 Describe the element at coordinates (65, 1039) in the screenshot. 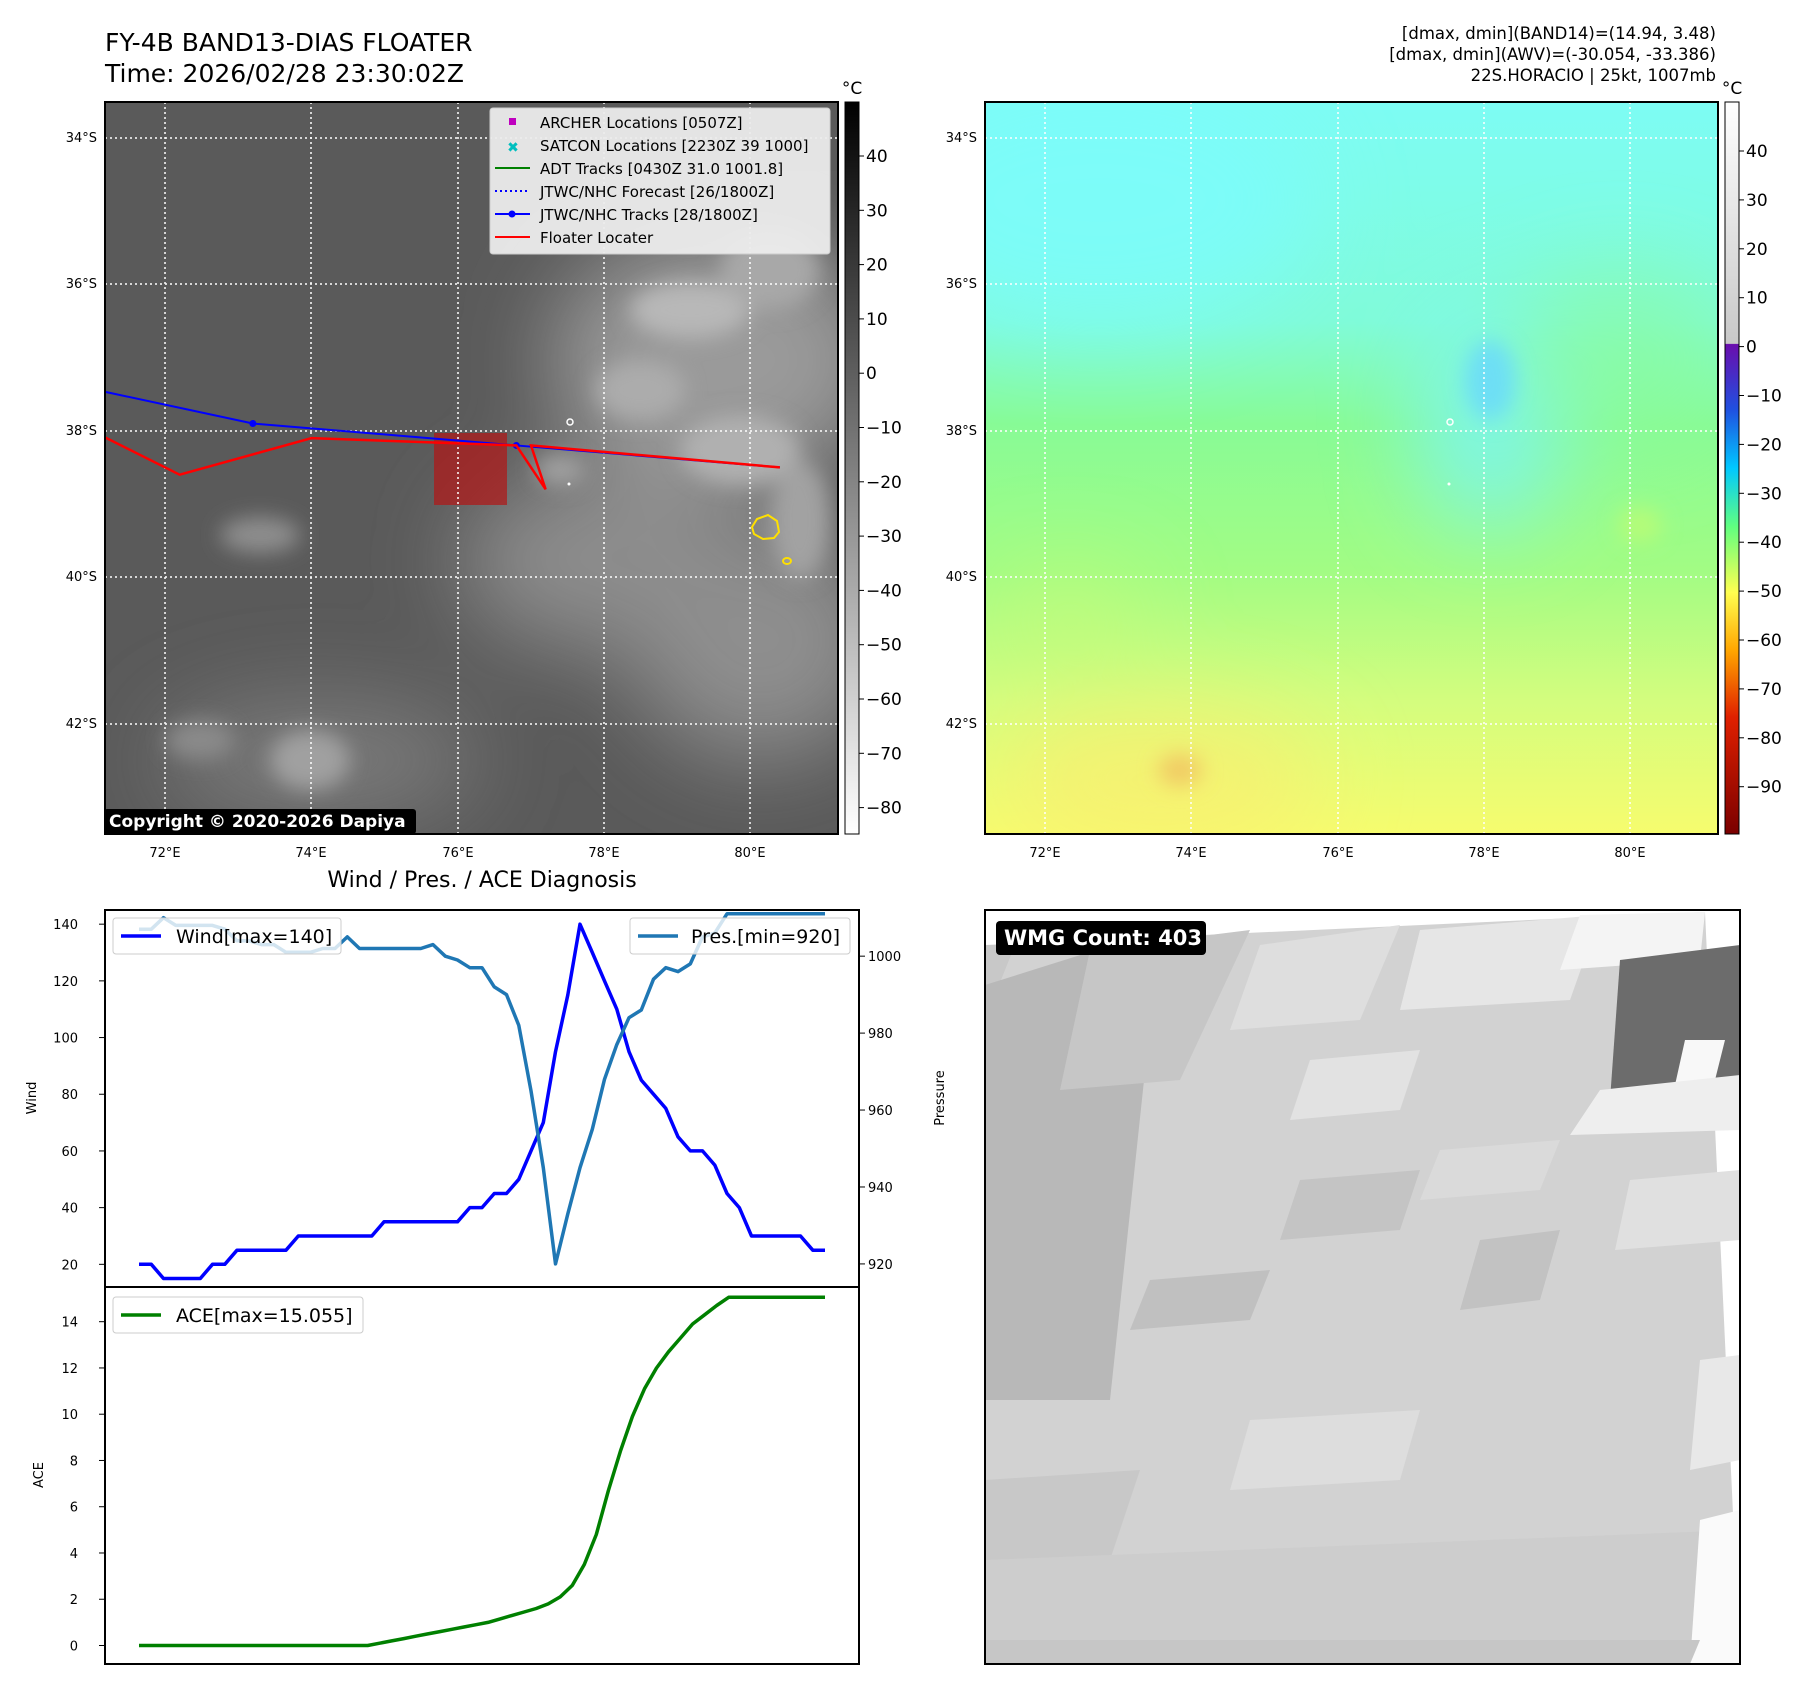

I see `wind-tick-label: 100` at that location.